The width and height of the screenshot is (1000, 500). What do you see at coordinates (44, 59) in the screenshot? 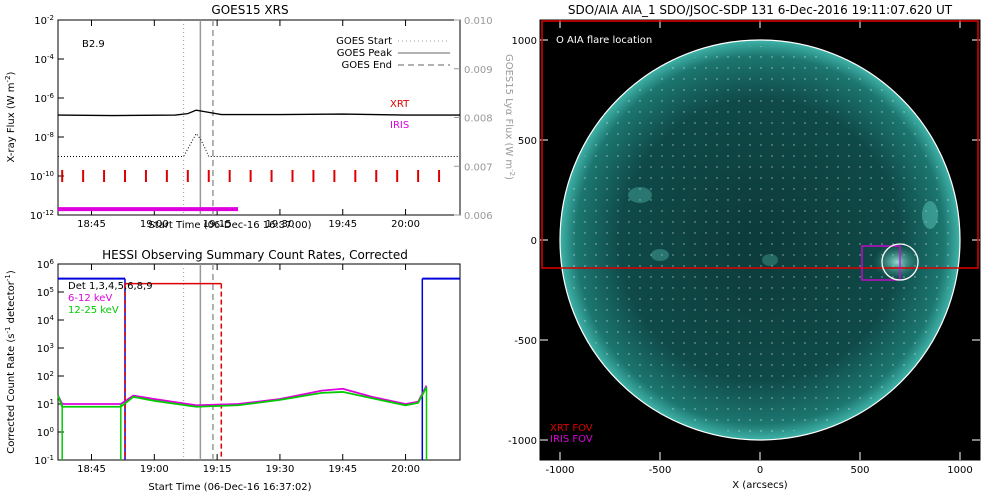
I see `goes-ytick-label: 10⁻⁴` at bounding box center [44, 59].